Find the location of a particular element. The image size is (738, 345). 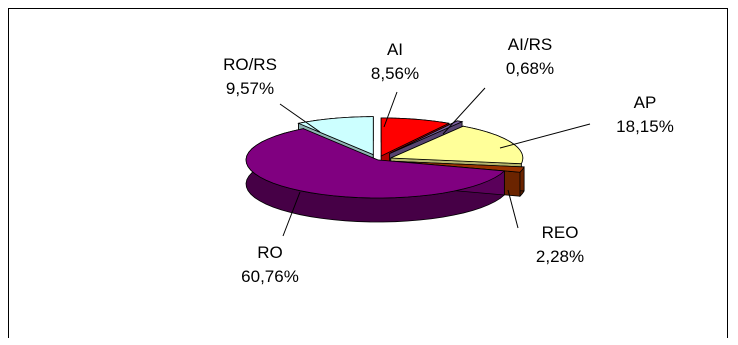

slice-percent-label: 8,56% is located at coordinates (395, 73).